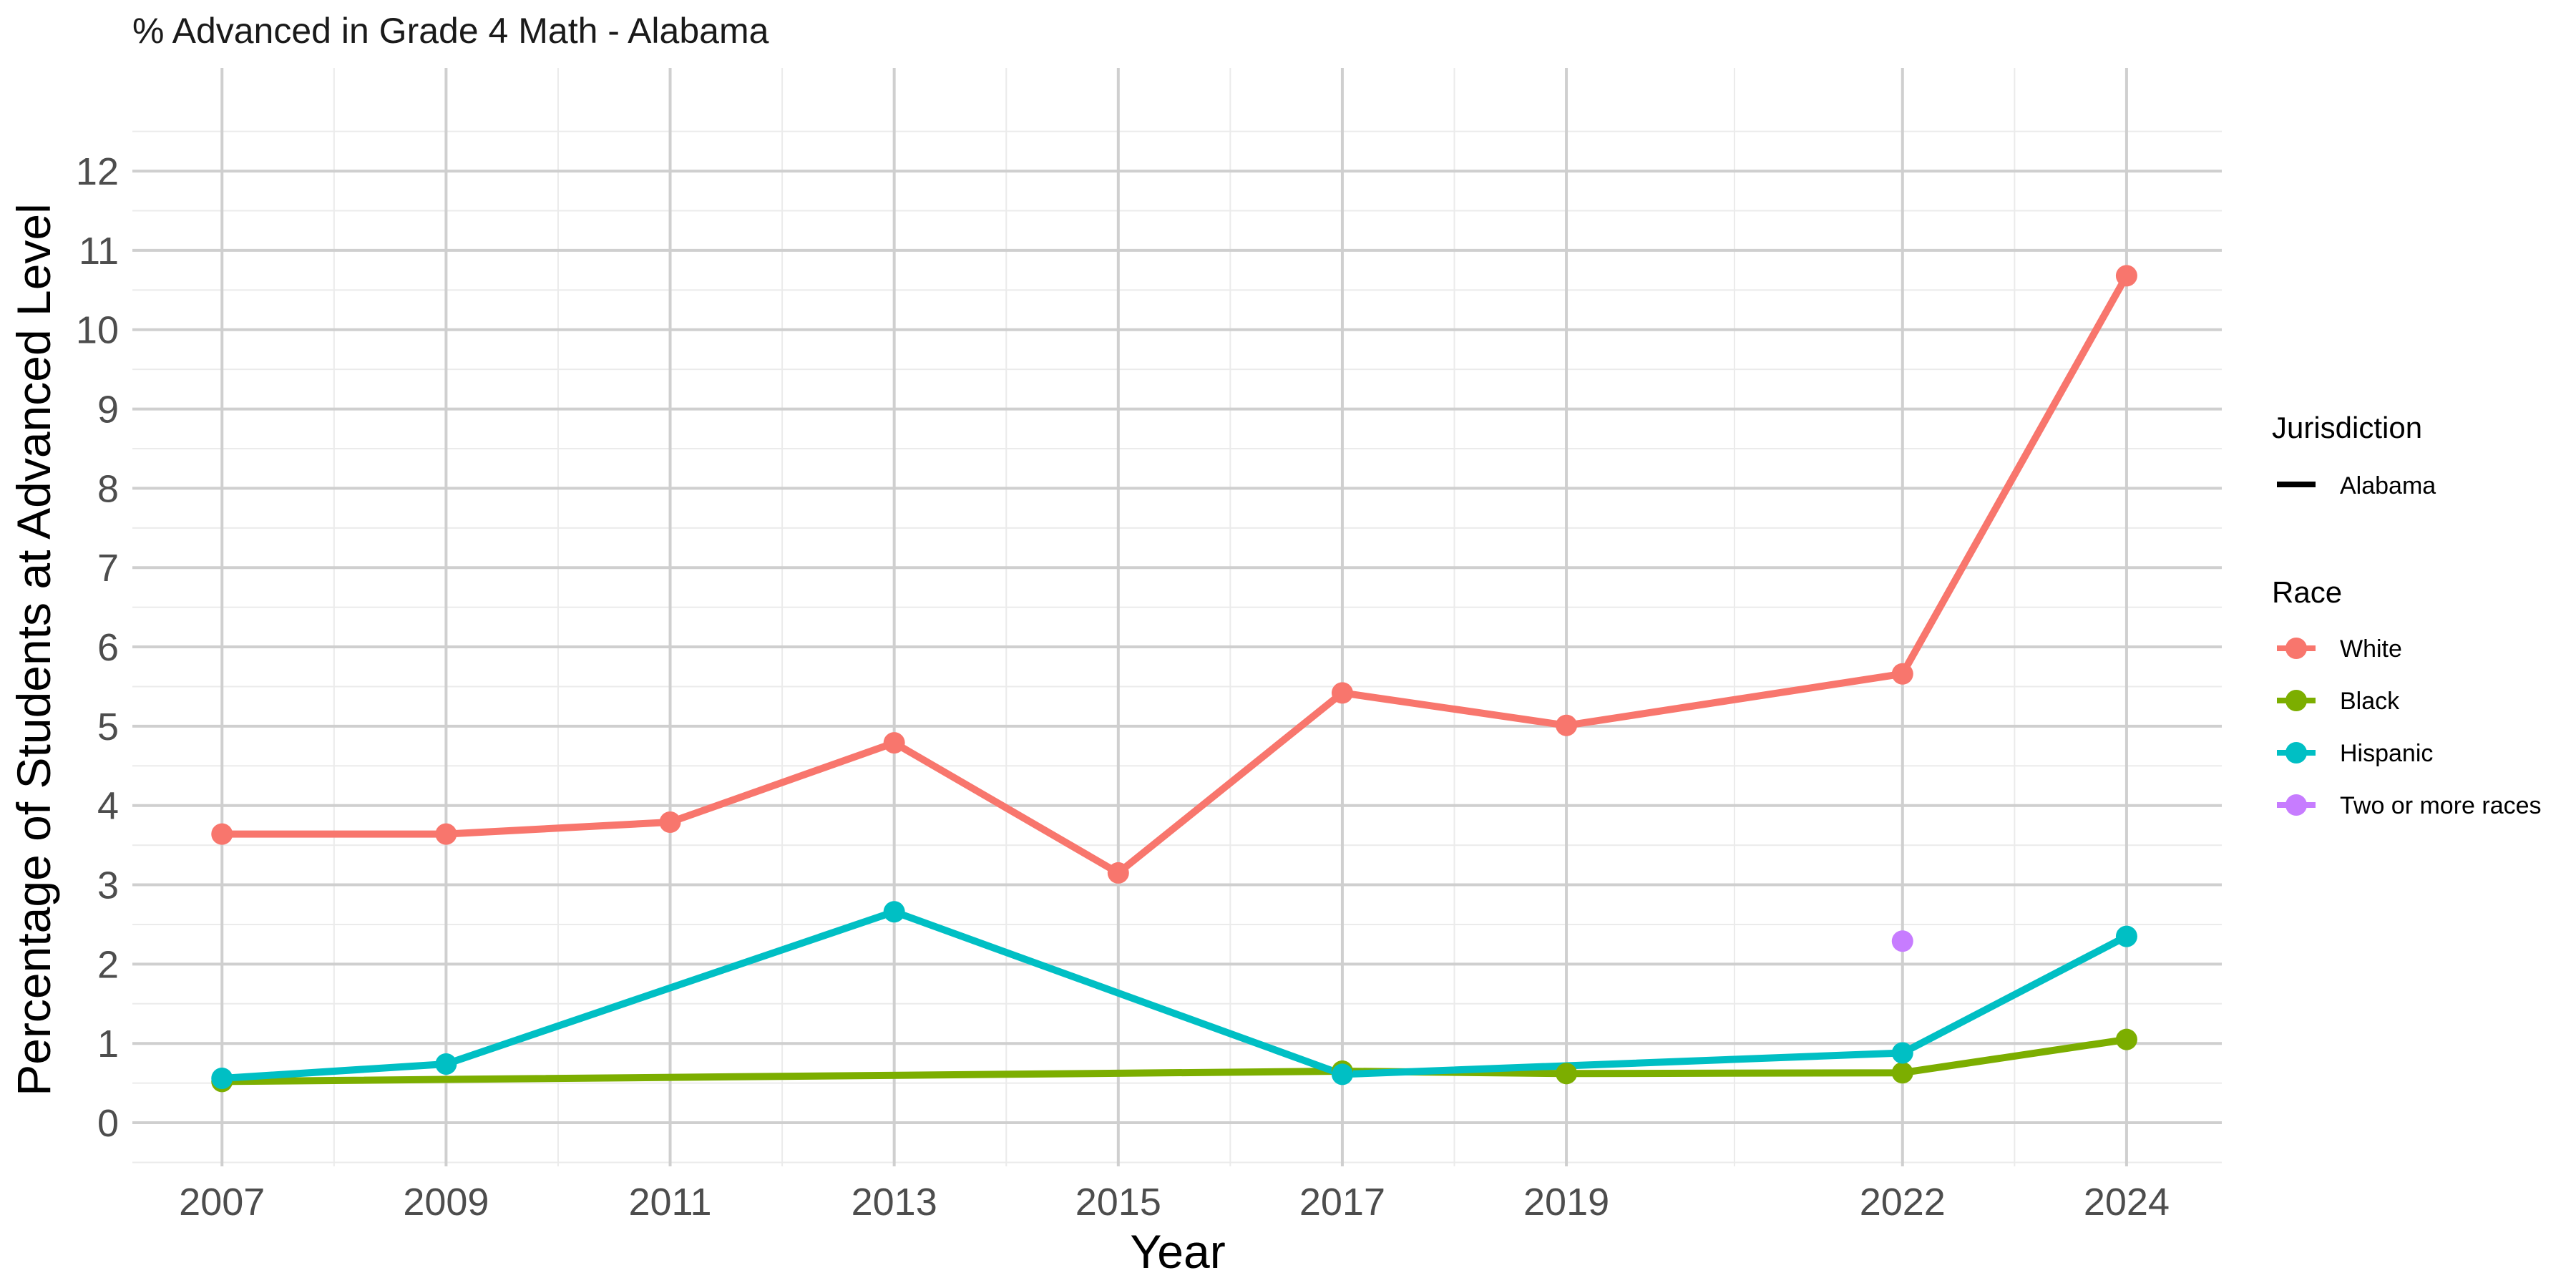 This screenshot has height=1288, width=2576. Describe the element at coordinates (1342, 1202) in the screenshot. I see `x-tick-label: 2017` at that location.